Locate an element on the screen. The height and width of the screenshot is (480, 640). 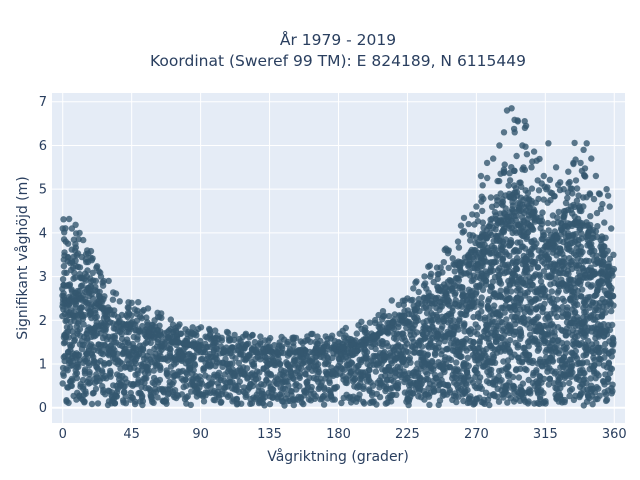
chart-title: År 1979 - 2019 is located at coordinates (338, 39).